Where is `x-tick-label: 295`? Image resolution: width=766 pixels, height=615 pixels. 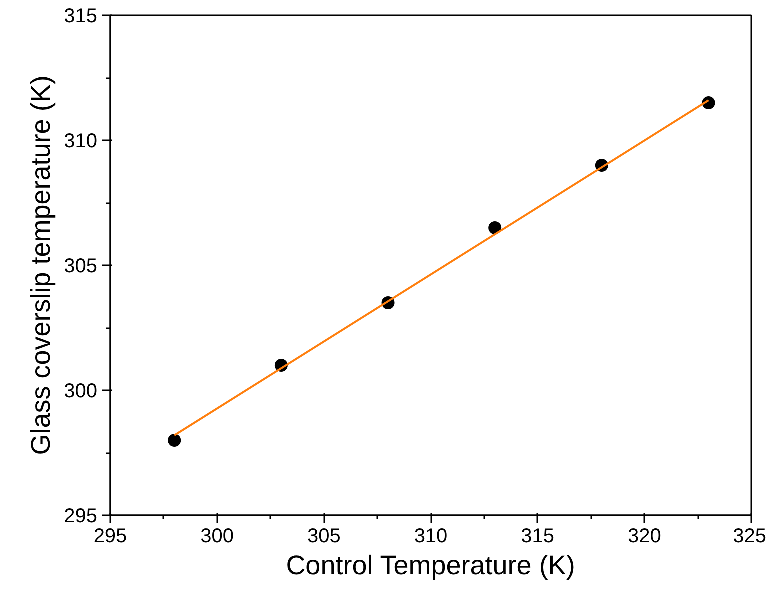 x-tick-label: 295 is located at coordinates (111, 537).